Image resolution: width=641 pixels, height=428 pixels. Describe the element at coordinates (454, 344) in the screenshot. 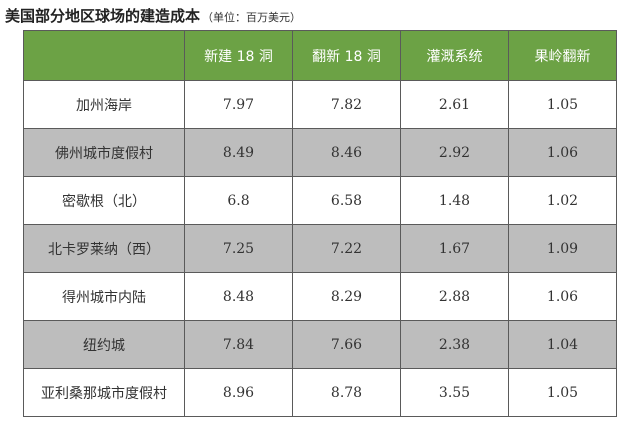

I see `value-cell: 2.38` at that location.